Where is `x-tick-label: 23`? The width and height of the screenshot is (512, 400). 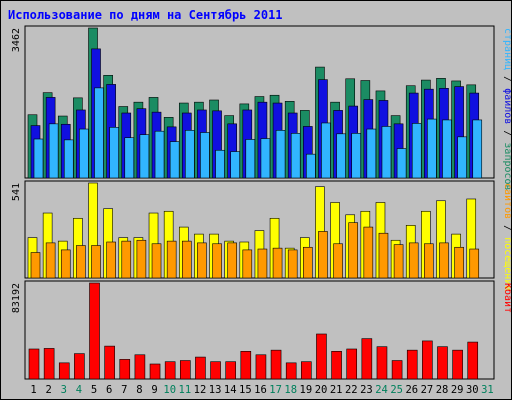 x-tick-label: 23 is located at coordinates (366, 390).